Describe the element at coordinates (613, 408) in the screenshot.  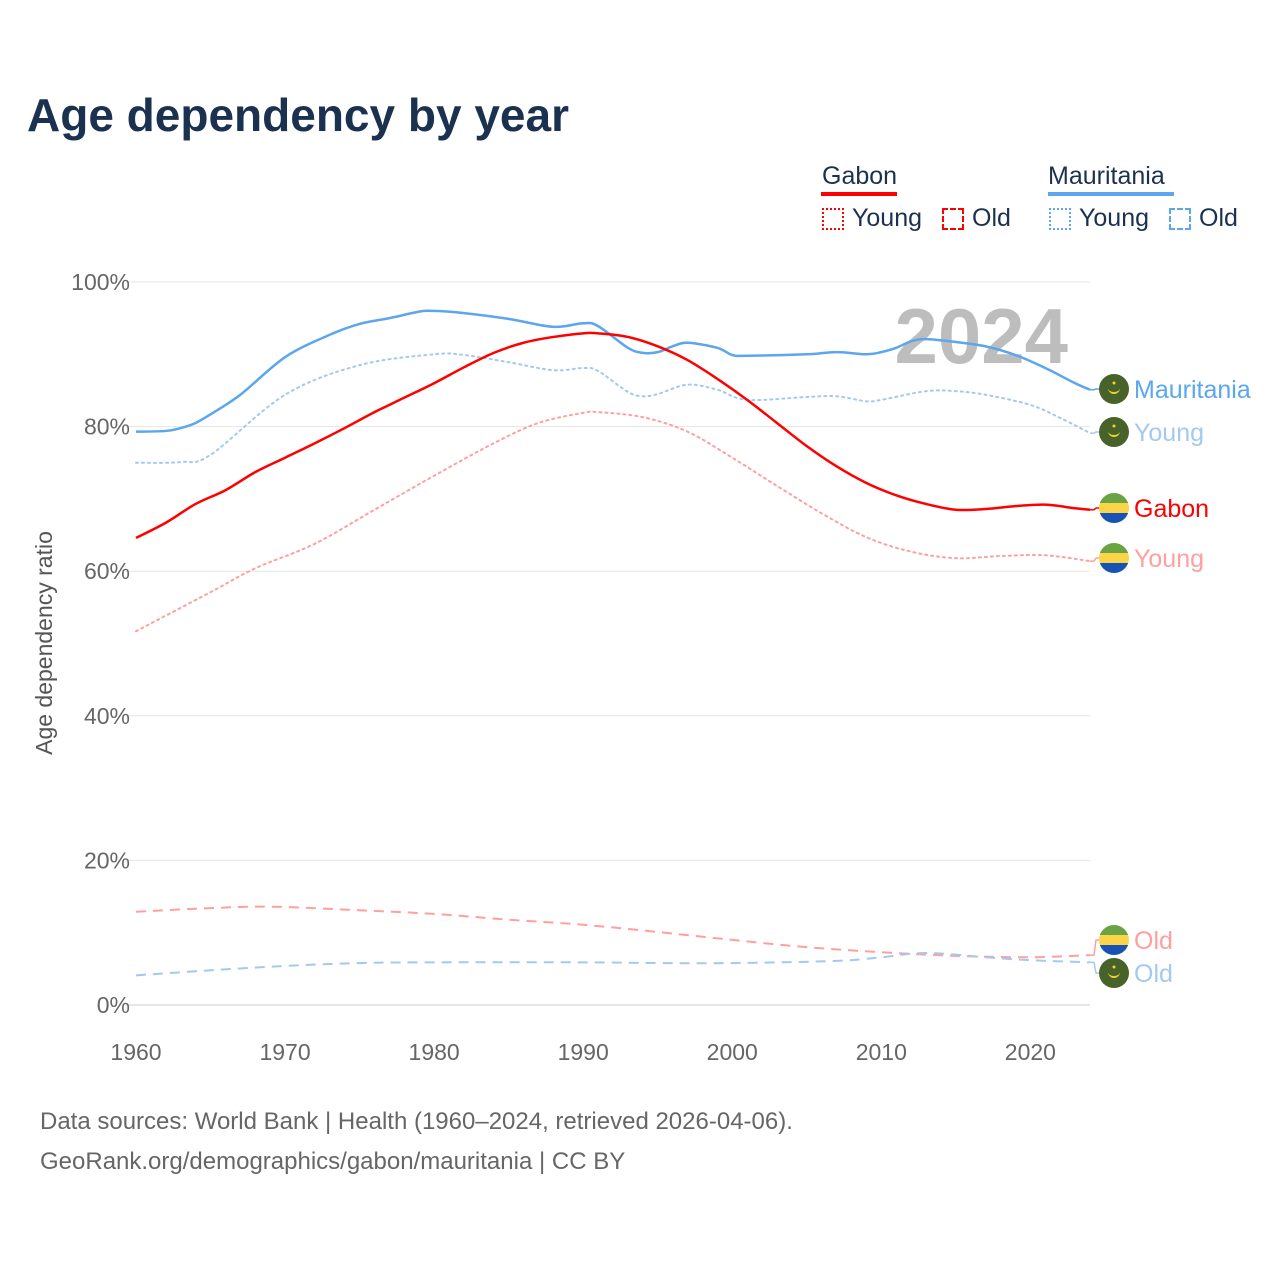
I see `series-line-mauritania-young` at that location.